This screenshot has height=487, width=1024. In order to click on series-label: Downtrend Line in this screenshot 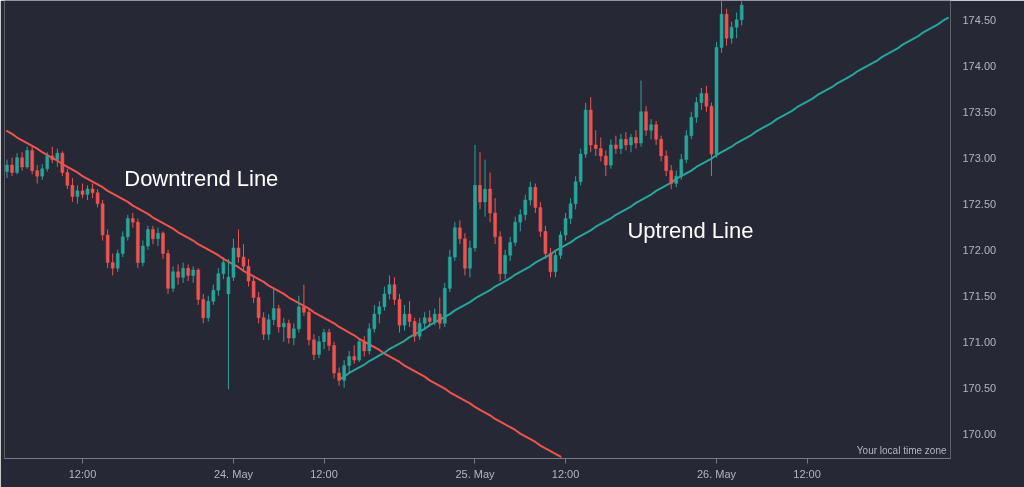, I will do `click(201, 178)`.